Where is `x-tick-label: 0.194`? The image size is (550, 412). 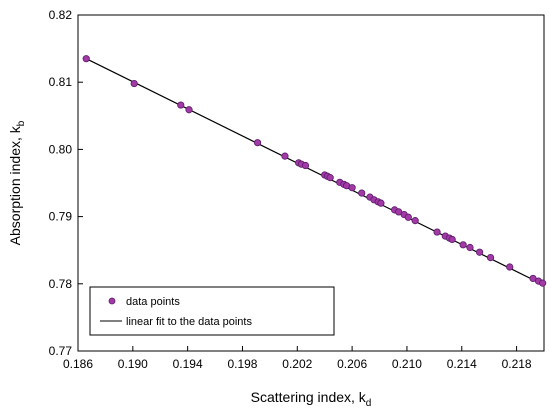 x-tick-label: 0.194 is located at coordinates (188, 364).